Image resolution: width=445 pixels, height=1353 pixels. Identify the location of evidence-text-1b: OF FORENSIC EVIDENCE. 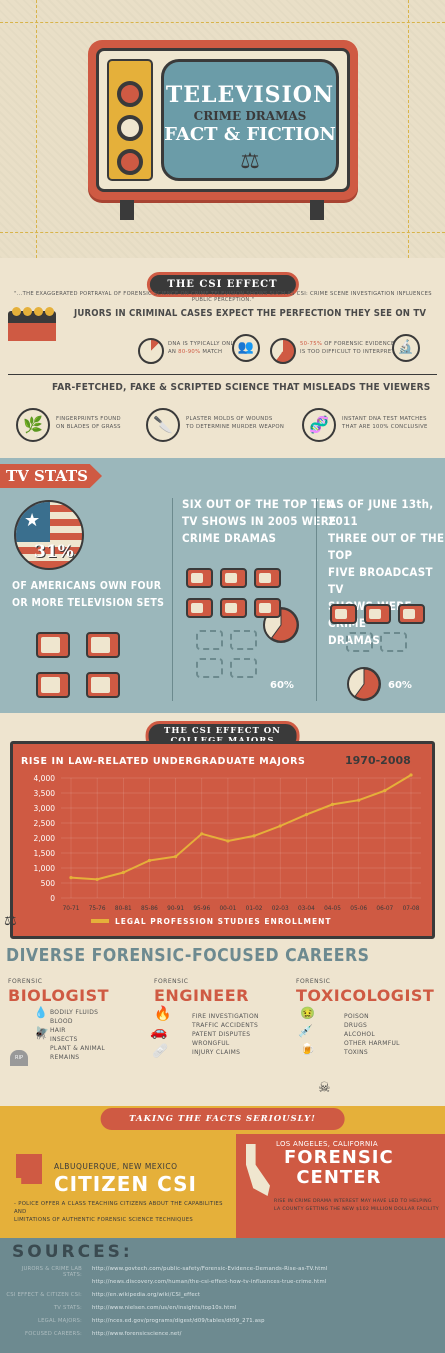
(359, 344).